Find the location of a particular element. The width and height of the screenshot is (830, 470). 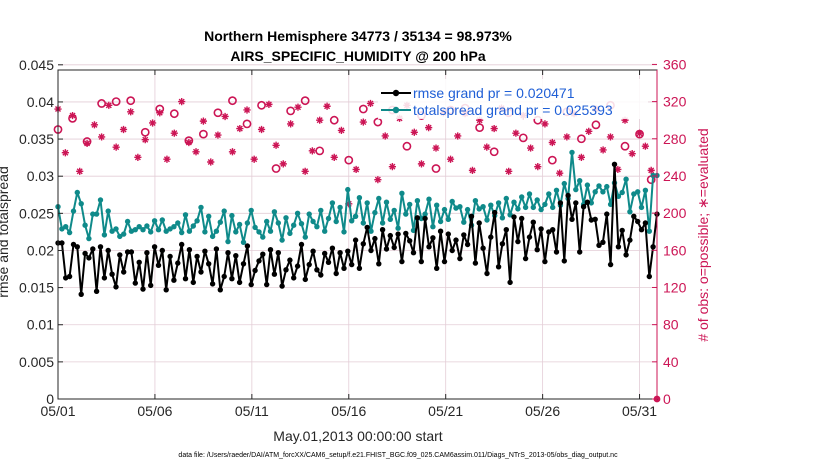

y-right-tick-label: 0 is located at coordinates (667, 399).